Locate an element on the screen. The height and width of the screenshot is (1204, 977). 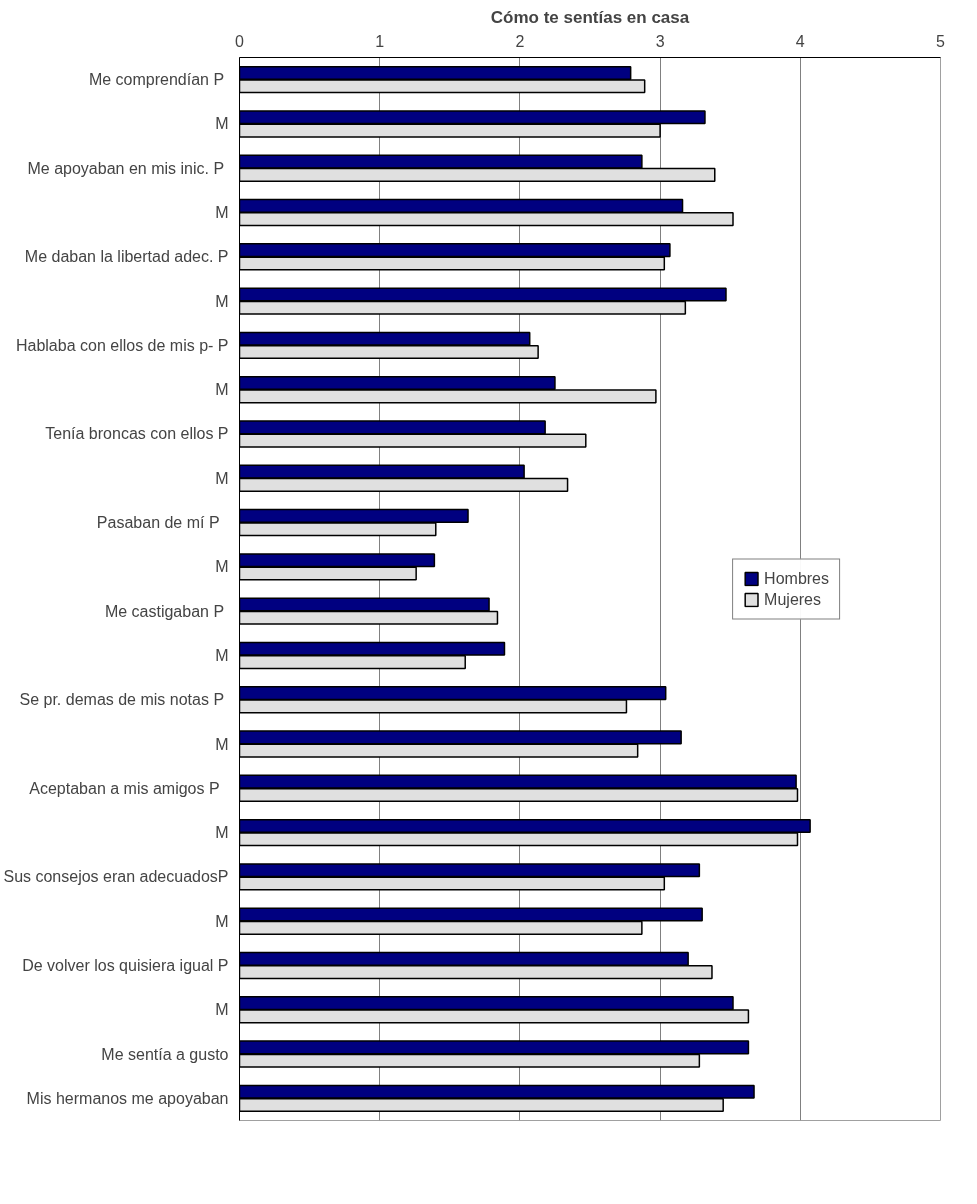
x-tick-label: 1 is located at coordinates (380, 41).